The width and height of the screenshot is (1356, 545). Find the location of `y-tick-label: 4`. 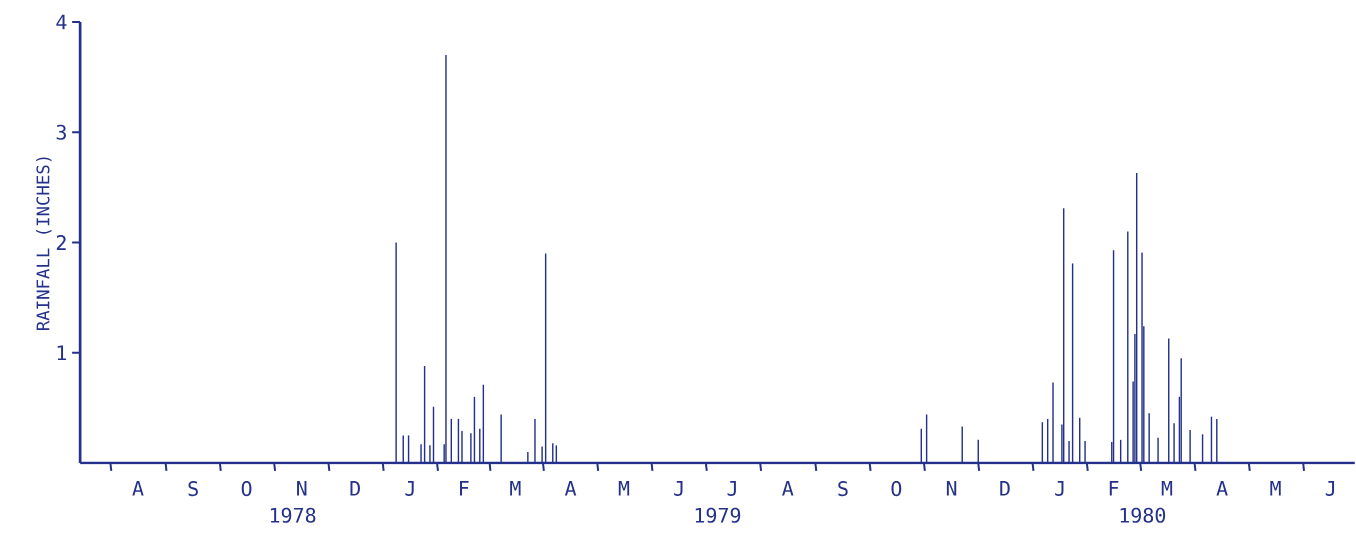

y-tick-label: 4 is located at coordinates (61, 22).